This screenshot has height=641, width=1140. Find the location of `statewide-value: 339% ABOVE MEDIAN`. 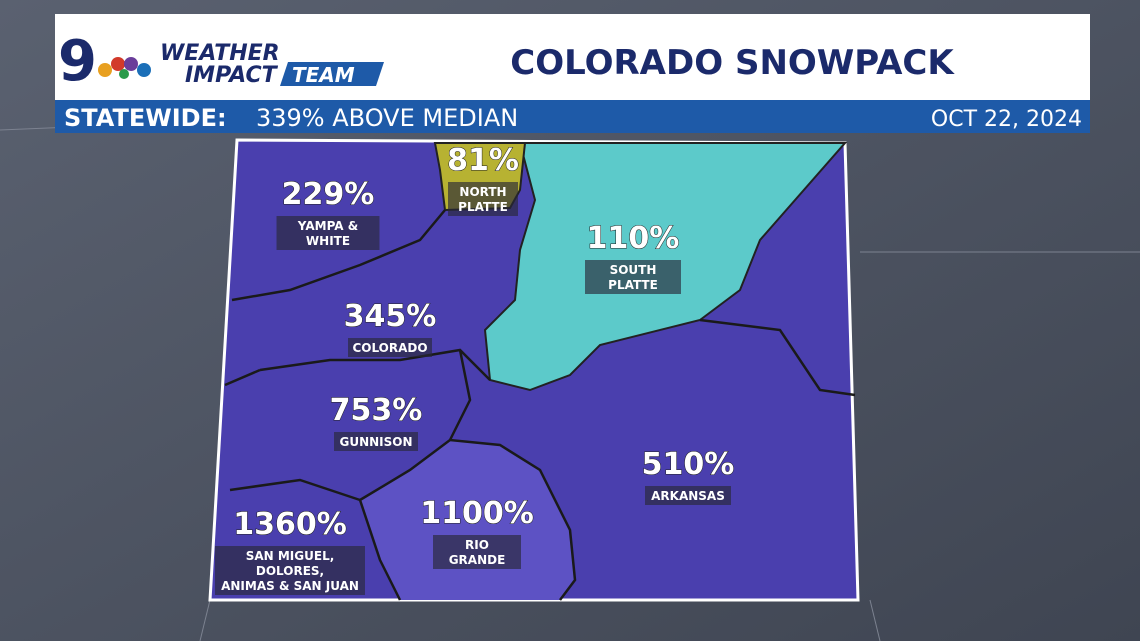

statewide-value: 339% ABOVE MEDIAN is located at coordinates (387, 118).